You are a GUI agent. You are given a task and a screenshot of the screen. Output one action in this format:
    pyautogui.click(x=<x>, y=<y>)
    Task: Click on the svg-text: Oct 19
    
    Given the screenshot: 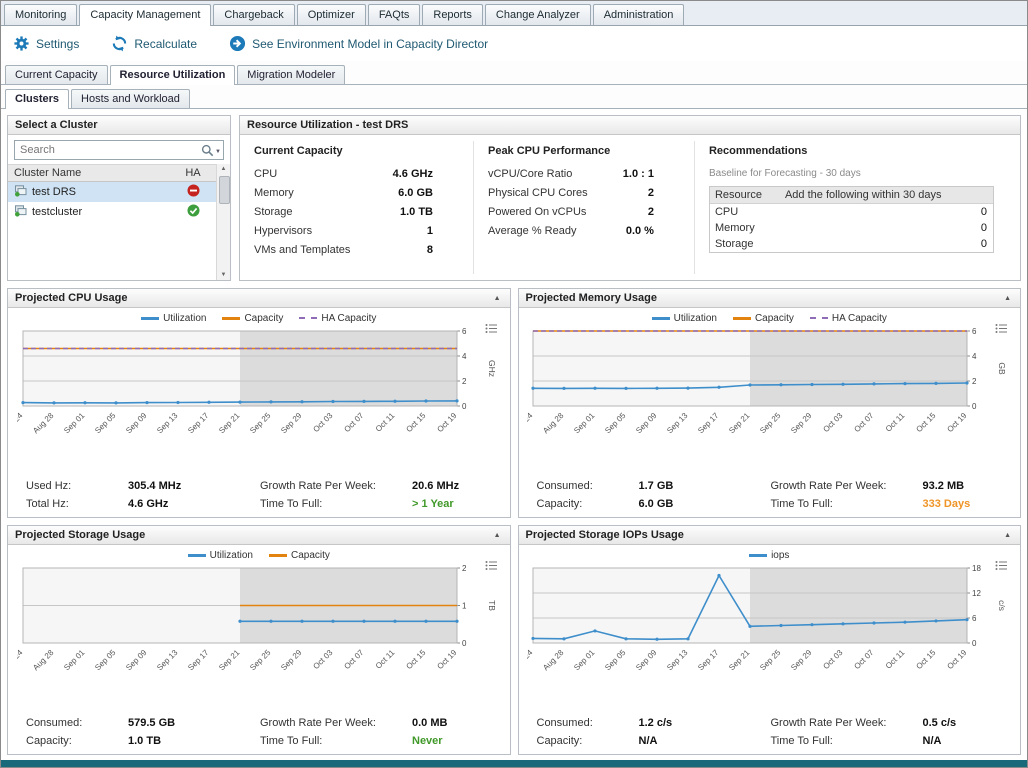 What is the action you would take?
    pyautogui.click(x=957, y=422)
    